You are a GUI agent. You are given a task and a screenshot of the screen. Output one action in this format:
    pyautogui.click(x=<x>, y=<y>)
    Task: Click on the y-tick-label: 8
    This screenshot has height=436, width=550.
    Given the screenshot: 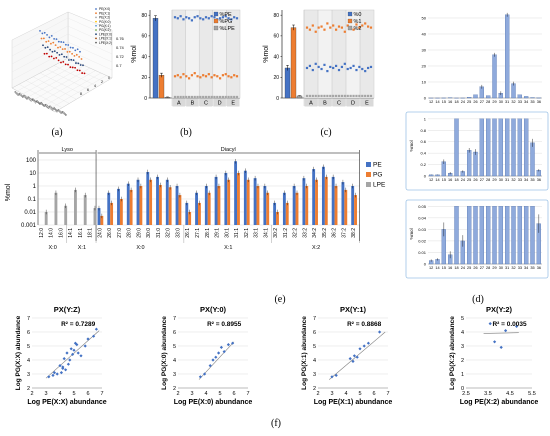 What is the action you would take?
    pyautogui.click(x=81, y=94)
    